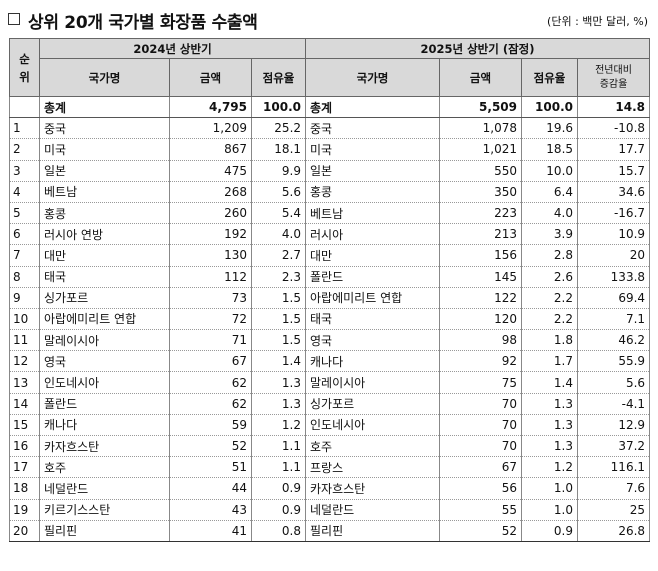 The image size is (658, 571). I want to click on share-2024: 5.6, so click(278, 192).